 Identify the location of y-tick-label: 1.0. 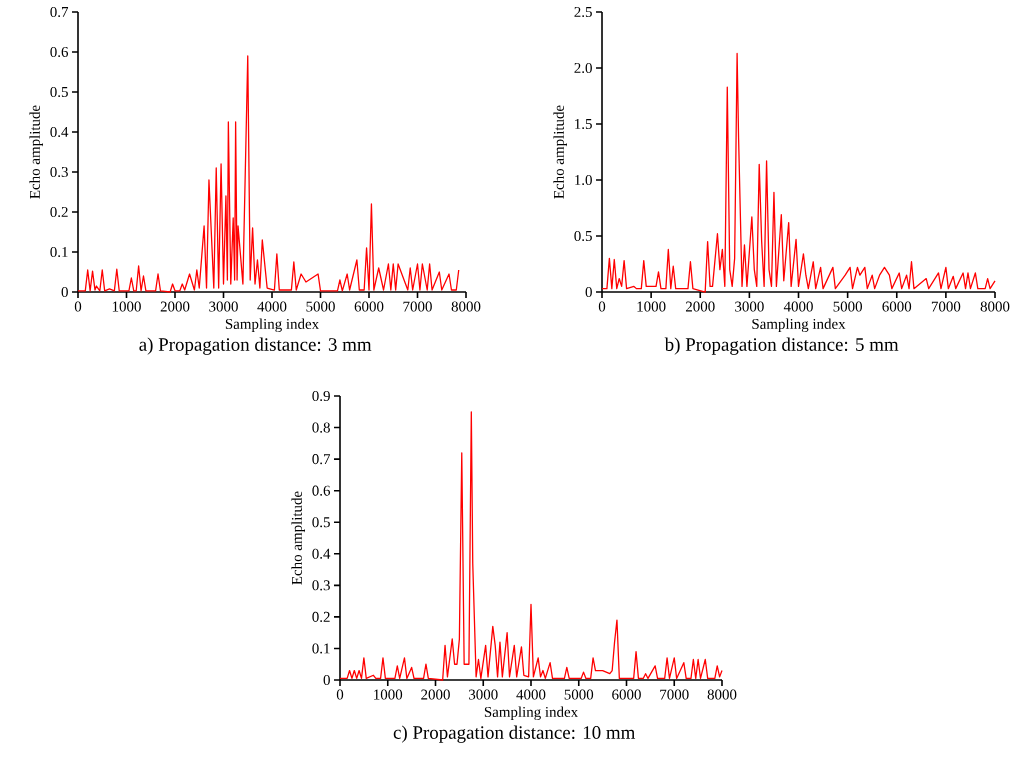
(583, 180).